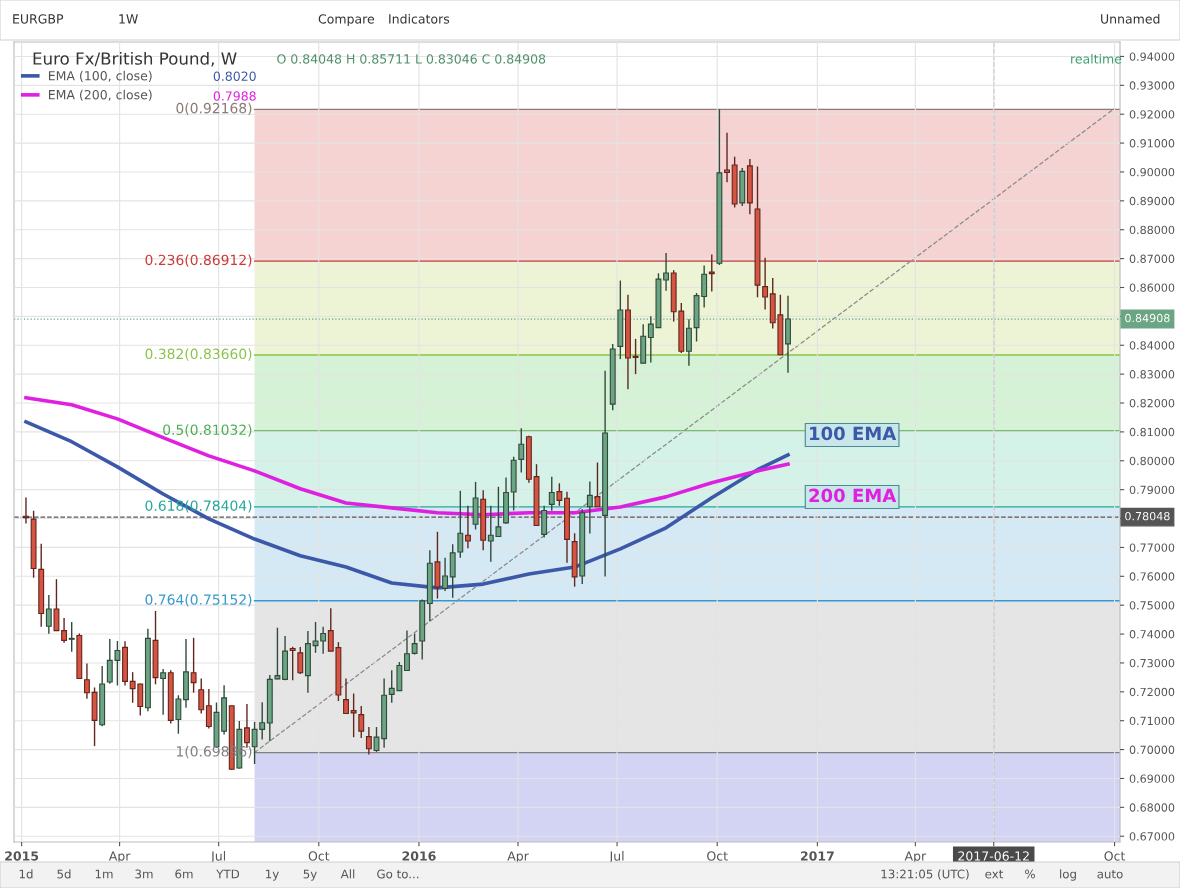 This screenshot has width=1180, height=888. What do you see at coordinates (1152, 345) in the screenshot?
I see `y-tick-label: 0.84000` at bounding box center [1152, 345].